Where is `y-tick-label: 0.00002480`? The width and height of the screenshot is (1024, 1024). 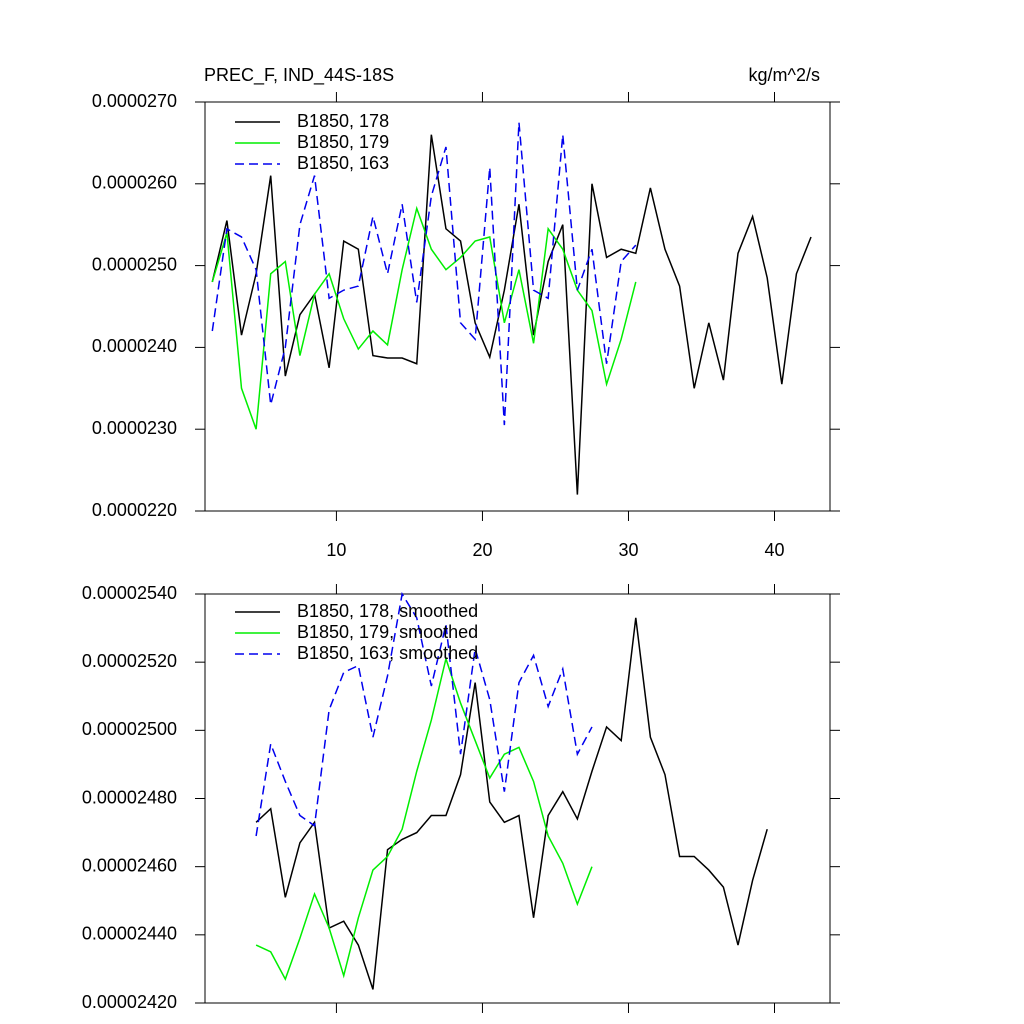
y-tick-label: 0.00002480 is located at coordinates (129, 797).